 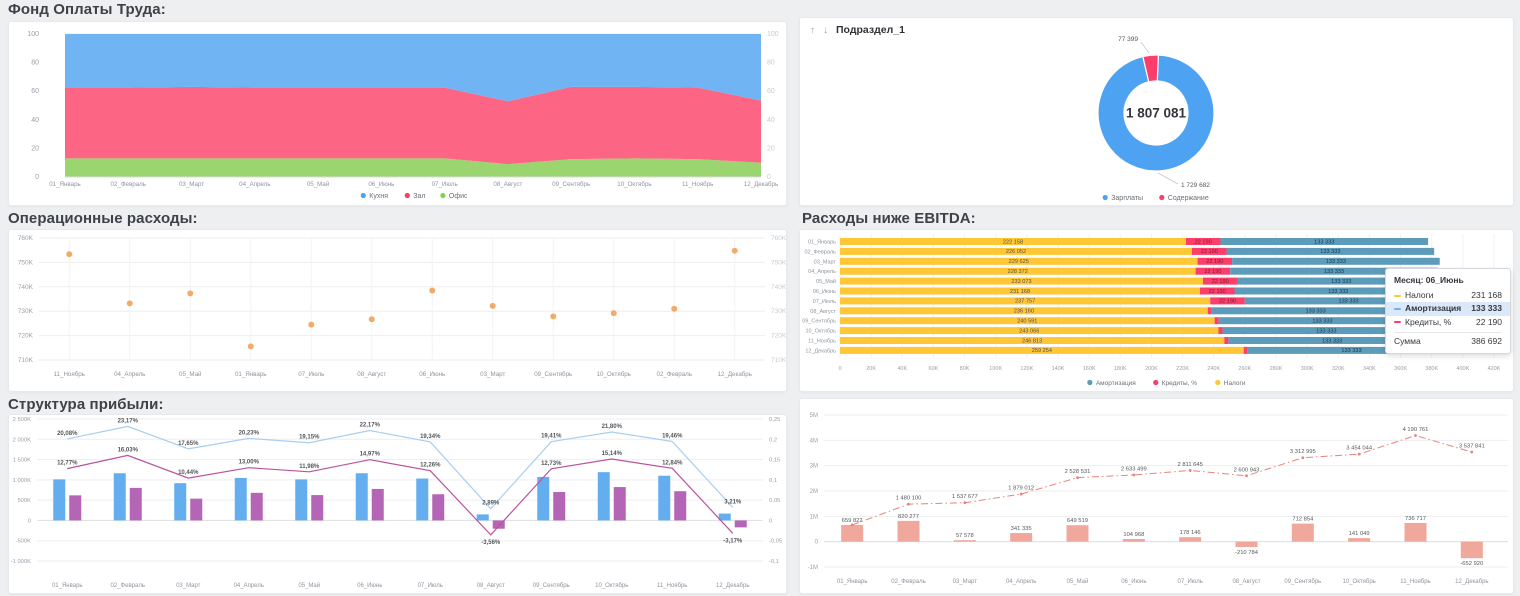 I want to click on svg-text: 07_Июль, so click(x=430, y=586).